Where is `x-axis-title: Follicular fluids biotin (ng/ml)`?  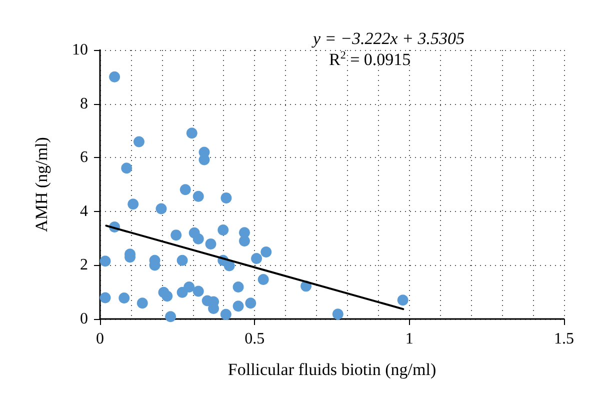
x-axis-title: Follicular fluids biotin (ng/ml) is located at coordinates (332, 369).